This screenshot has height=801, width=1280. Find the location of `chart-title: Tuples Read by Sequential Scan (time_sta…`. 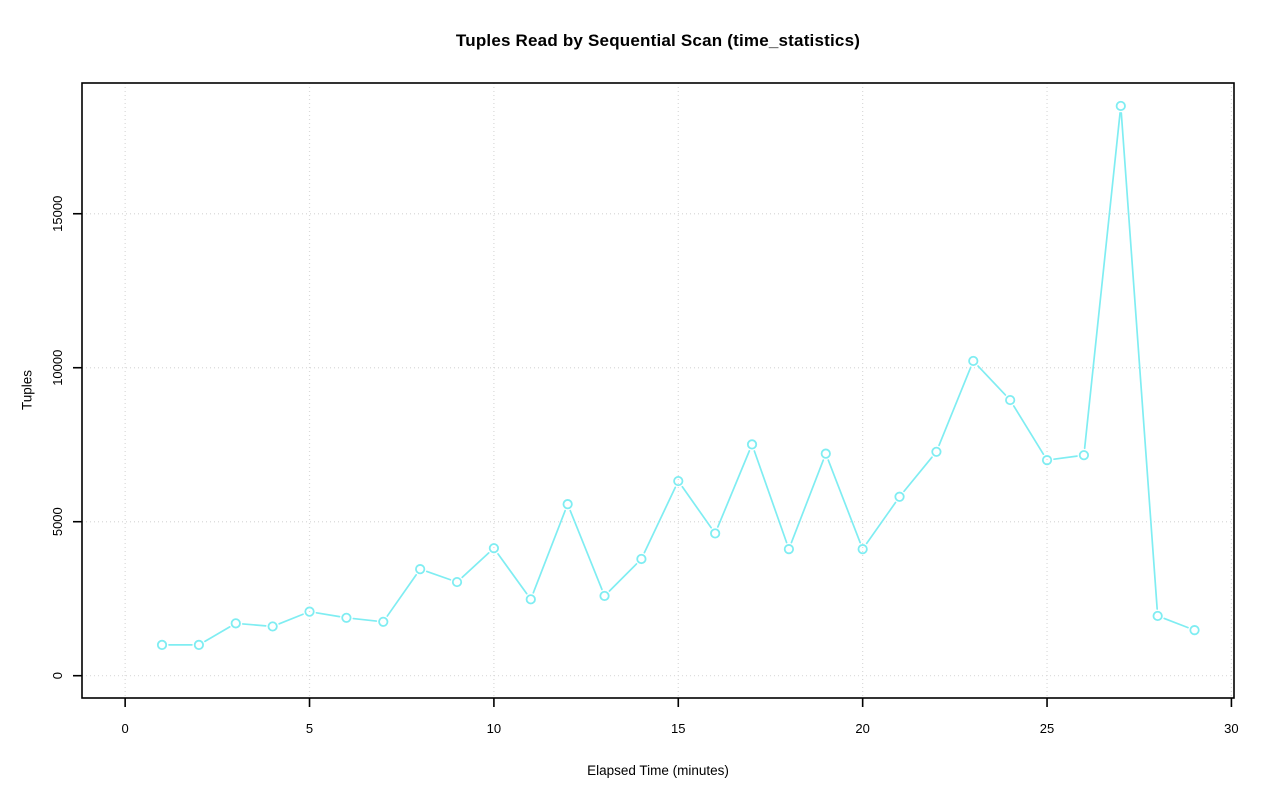

chart-title: Tuples Read by Sequential Scan (time_sta… is located at coordinates (658, 40).